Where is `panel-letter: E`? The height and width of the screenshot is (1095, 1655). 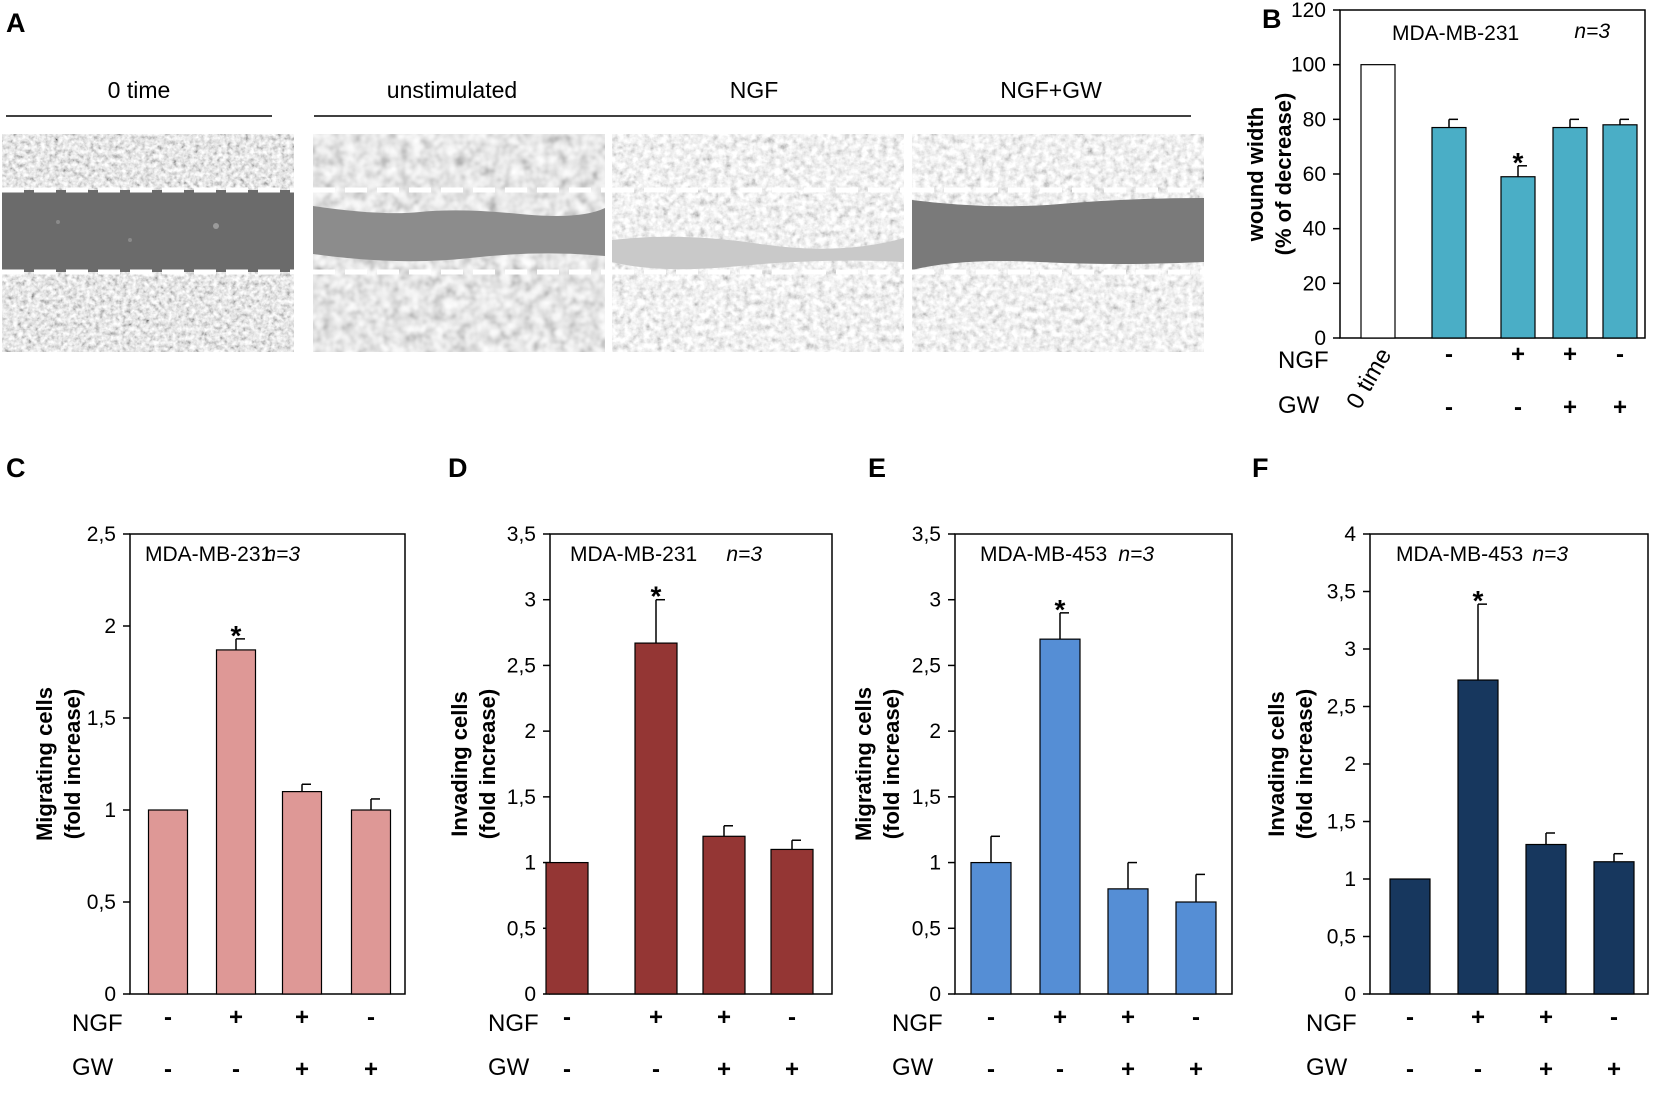 panel-letter: E is located at coordinates (877, 468).